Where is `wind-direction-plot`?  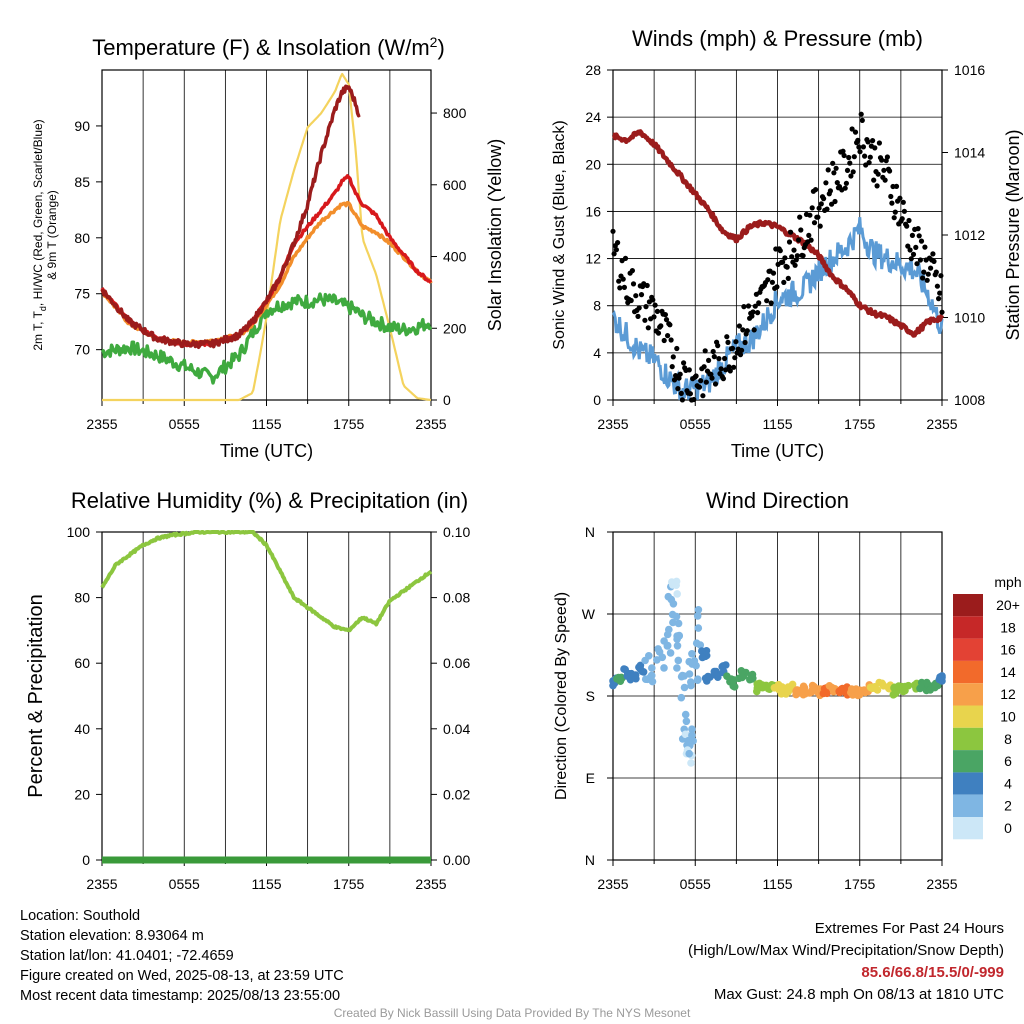 wind-direction-plot is located at coordinates (777, 672).